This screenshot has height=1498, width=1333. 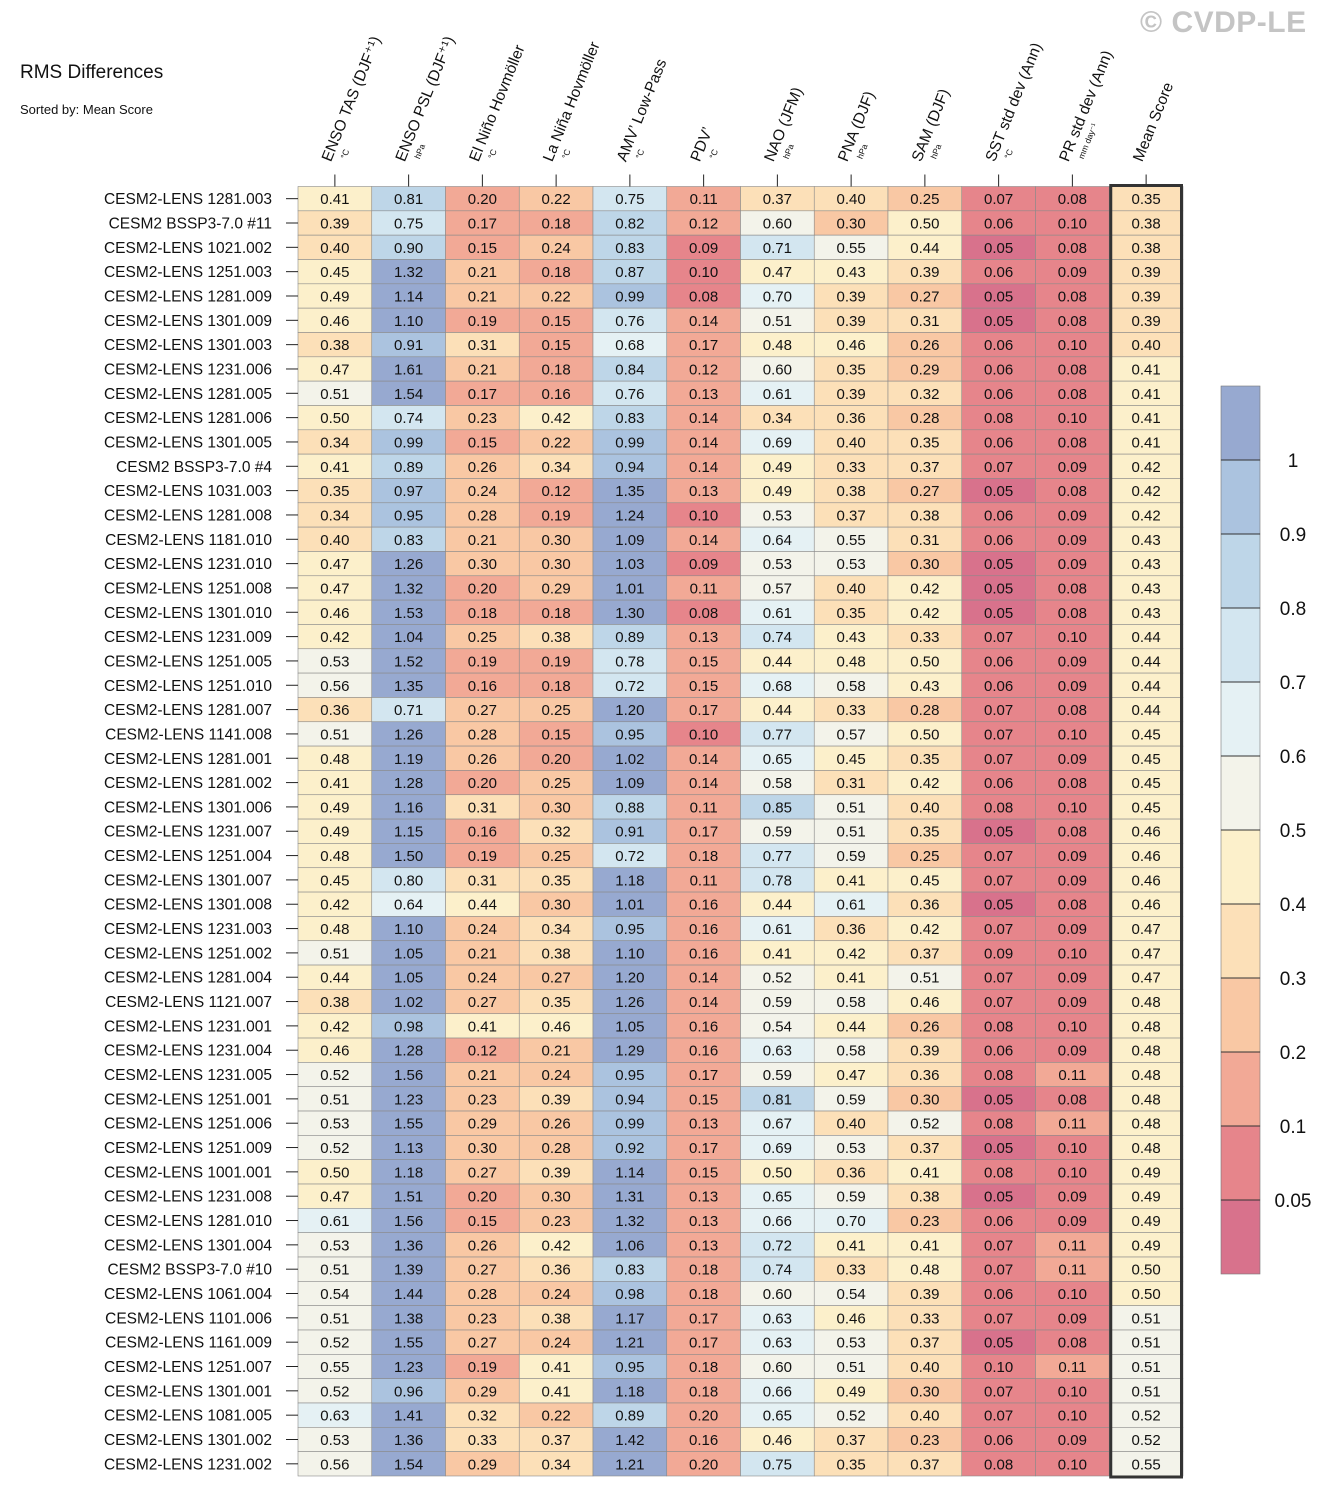 I want to click on cell-value: 0.45, so click(x=924, y=880).